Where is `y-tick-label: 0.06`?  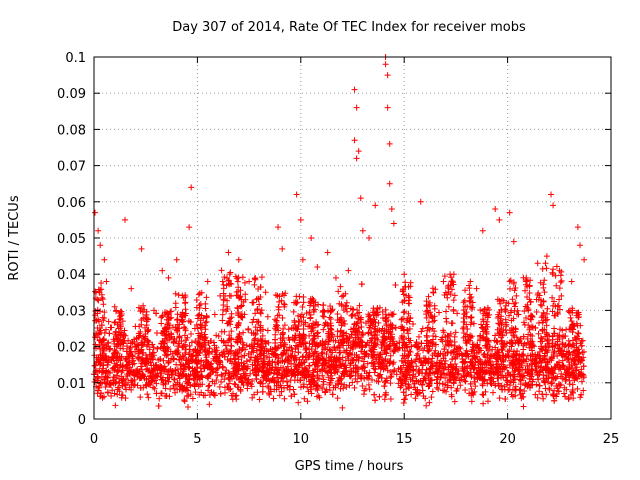 y-tick-label: 0.06 is located at coordinates (71, 203).